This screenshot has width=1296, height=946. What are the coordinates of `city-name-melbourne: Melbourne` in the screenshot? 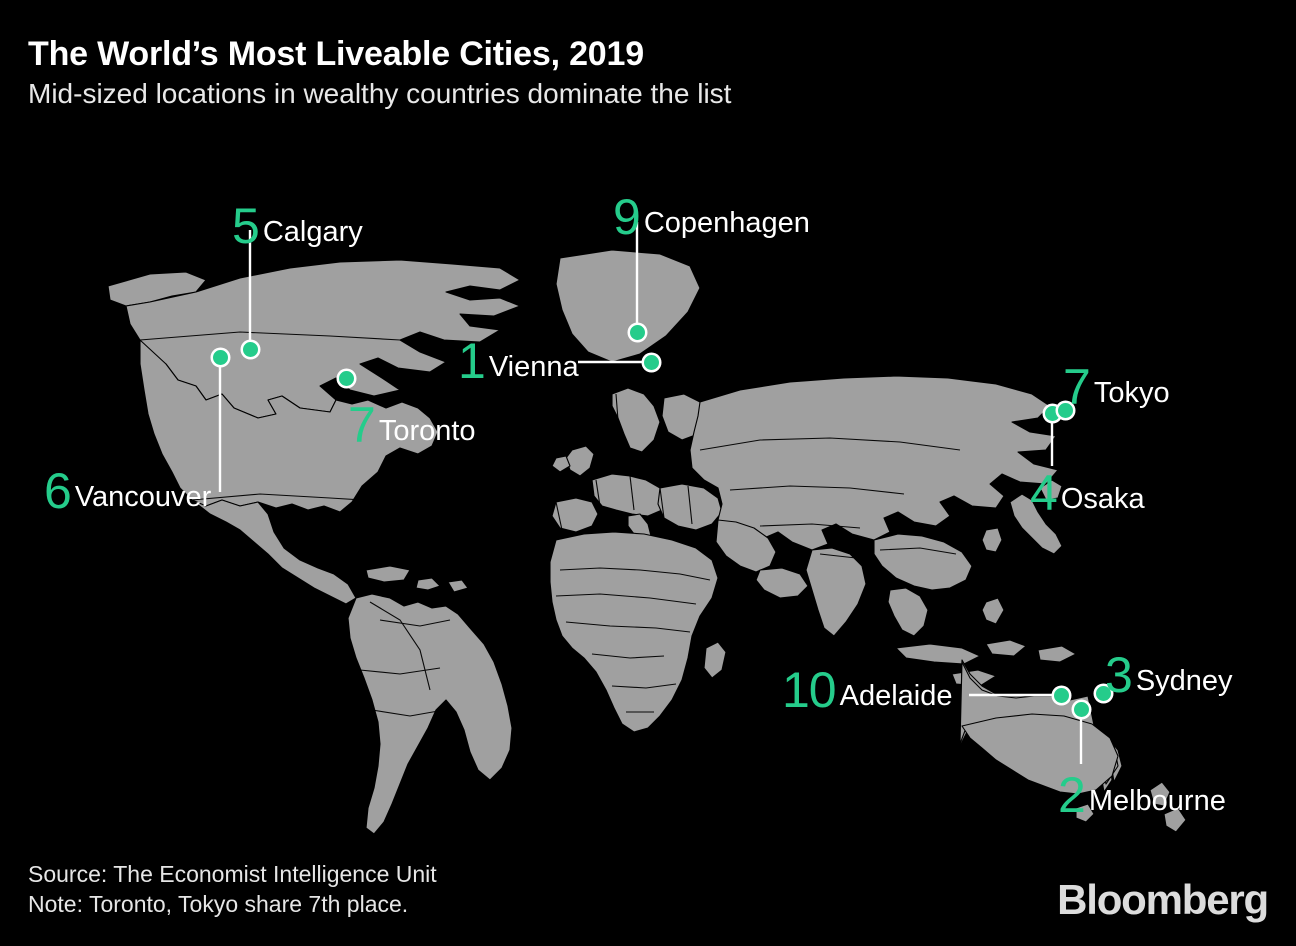 It's located at (1157, 801).